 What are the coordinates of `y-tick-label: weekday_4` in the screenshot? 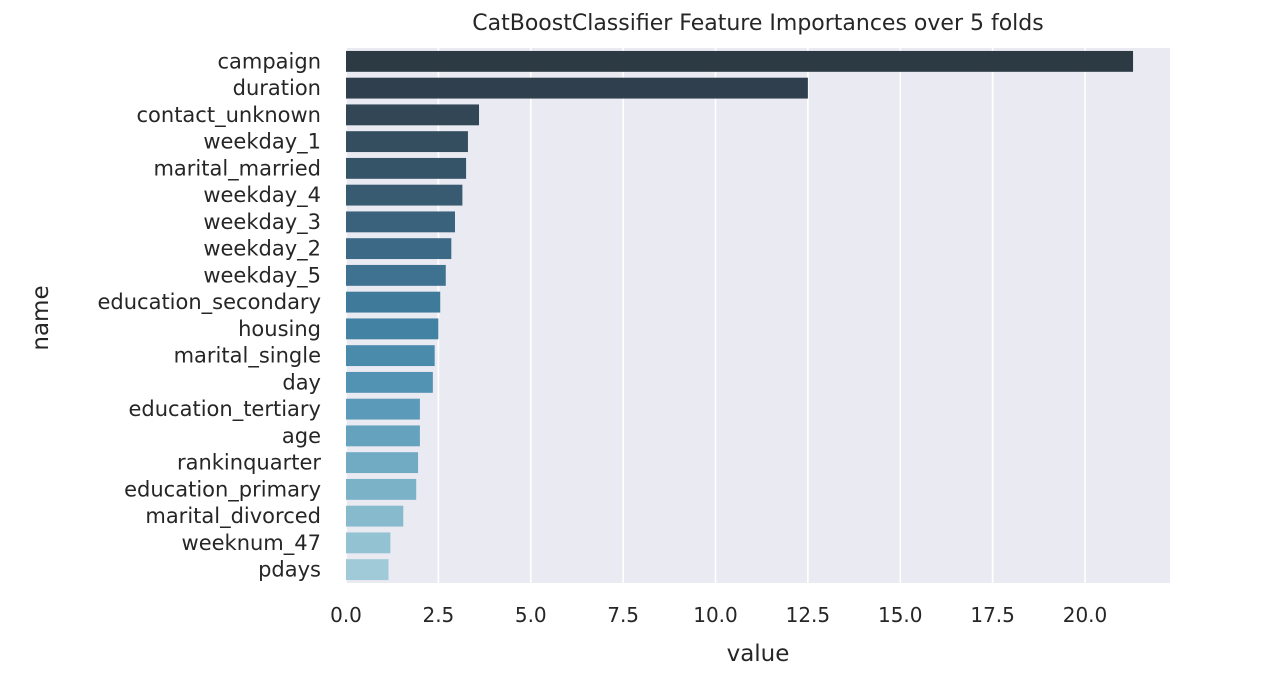 It's located at (262, 195).